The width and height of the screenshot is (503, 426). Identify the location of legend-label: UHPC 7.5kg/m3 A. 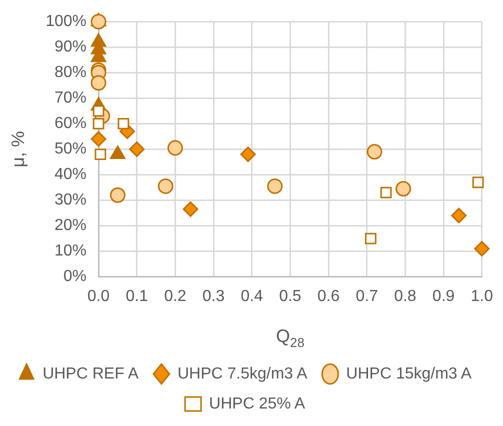
(242, 373).